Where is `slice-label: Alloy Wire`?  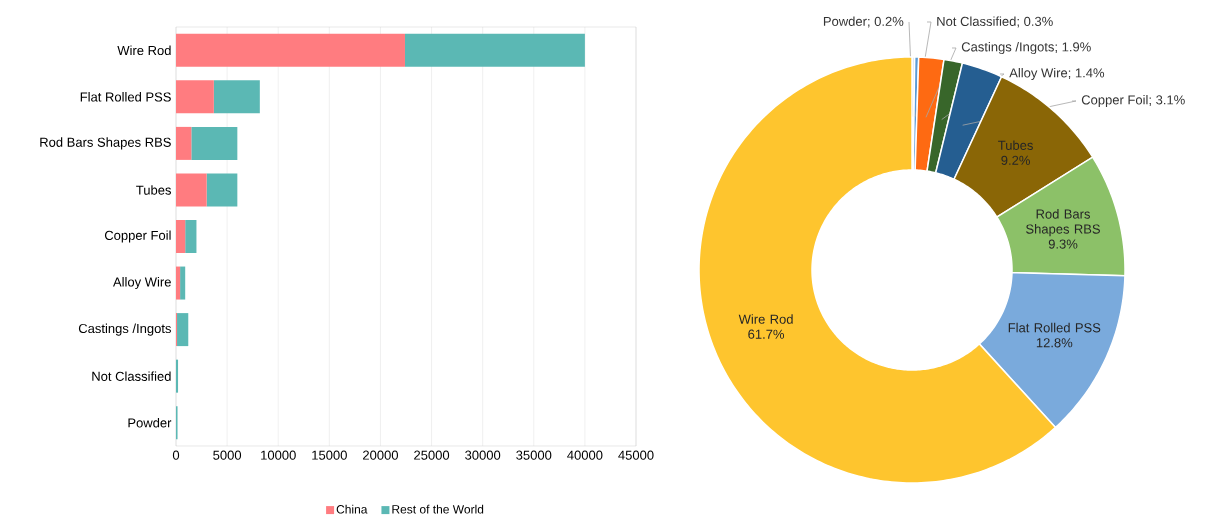 slice-label: Alloy Wire is located at coordinates (1038, 74).